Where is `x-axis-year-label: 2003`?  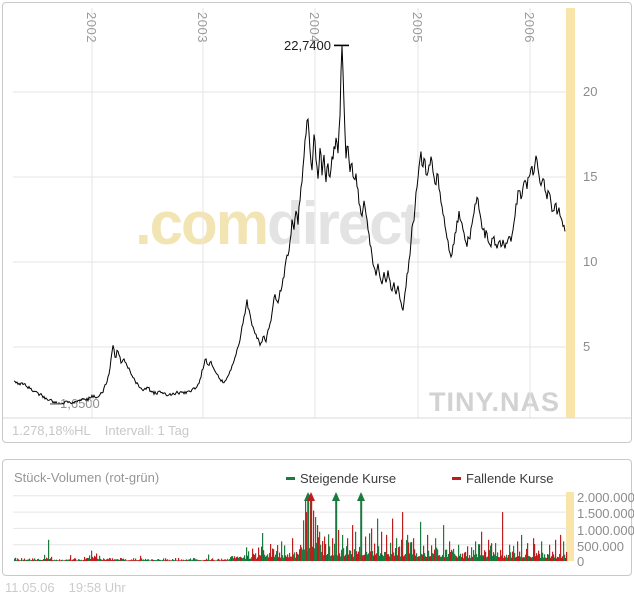
x-axis-year-label: 2003 is located at coordinates (202, 27).